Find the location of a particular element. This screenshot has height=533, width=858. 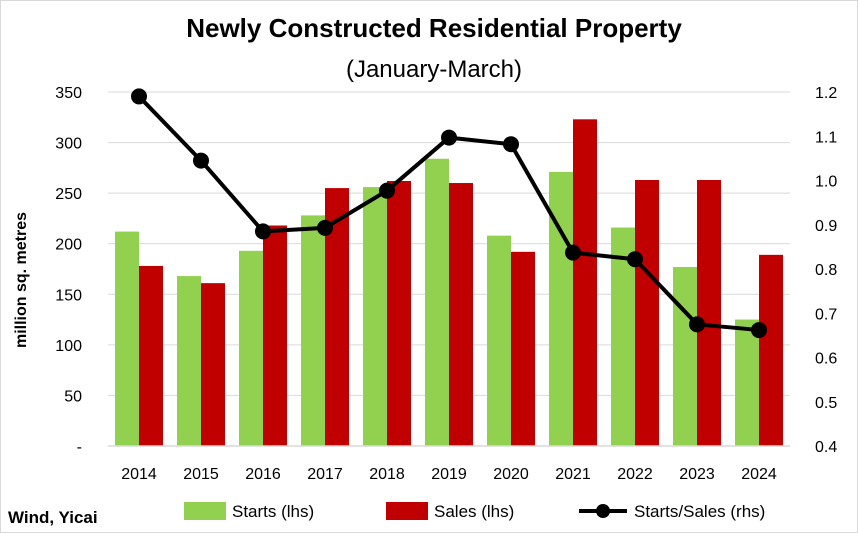

legend-swatch-starts is located at coordinates (205, 511).